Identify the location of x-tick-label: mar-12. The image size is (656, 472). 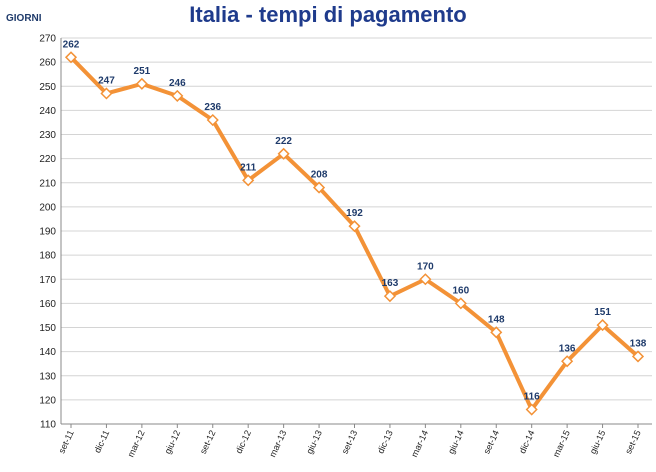
(136, 444).